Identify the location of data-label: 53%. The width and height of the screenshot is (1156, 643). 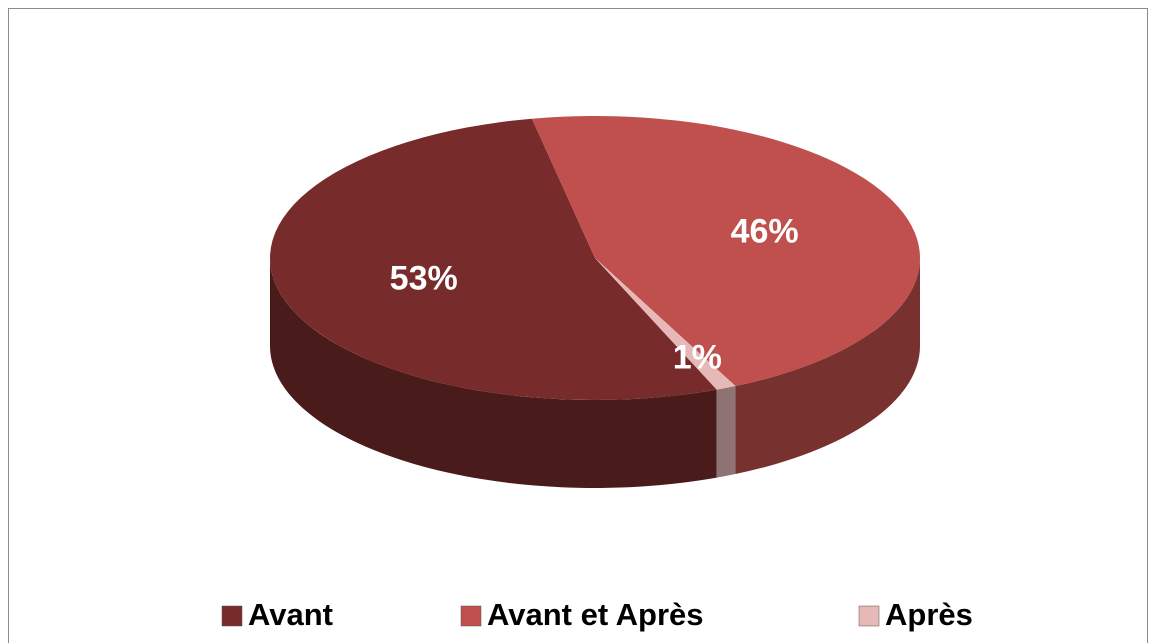
(424, 278).